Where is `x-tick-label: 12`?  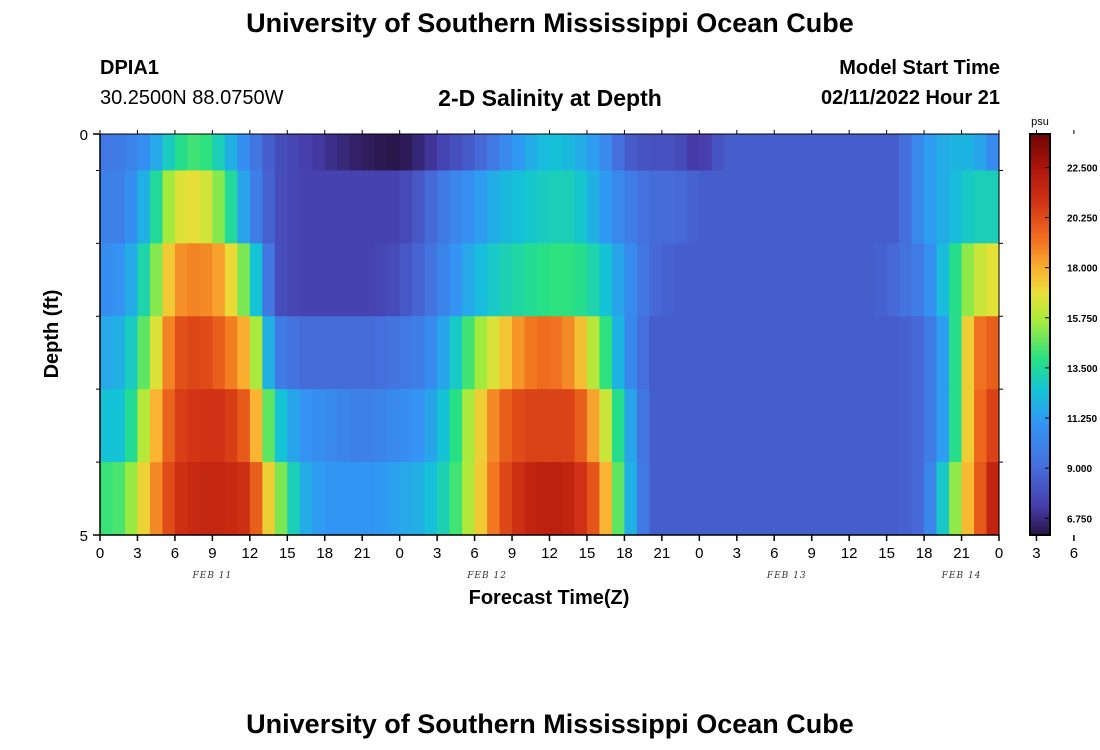 x-tick-label: 12 is located at coordinates (849, 553).